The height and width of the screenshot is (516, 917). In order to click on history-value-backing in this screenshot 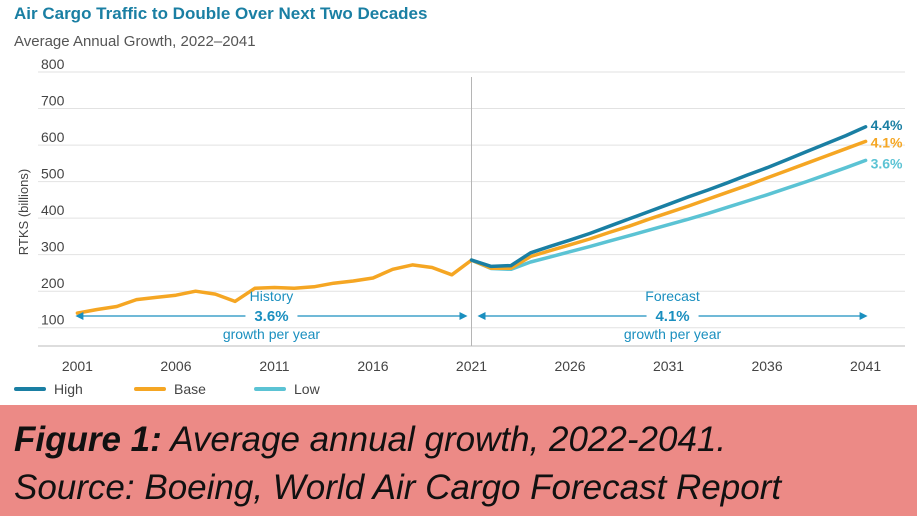, I will do `click(271, 315)`.